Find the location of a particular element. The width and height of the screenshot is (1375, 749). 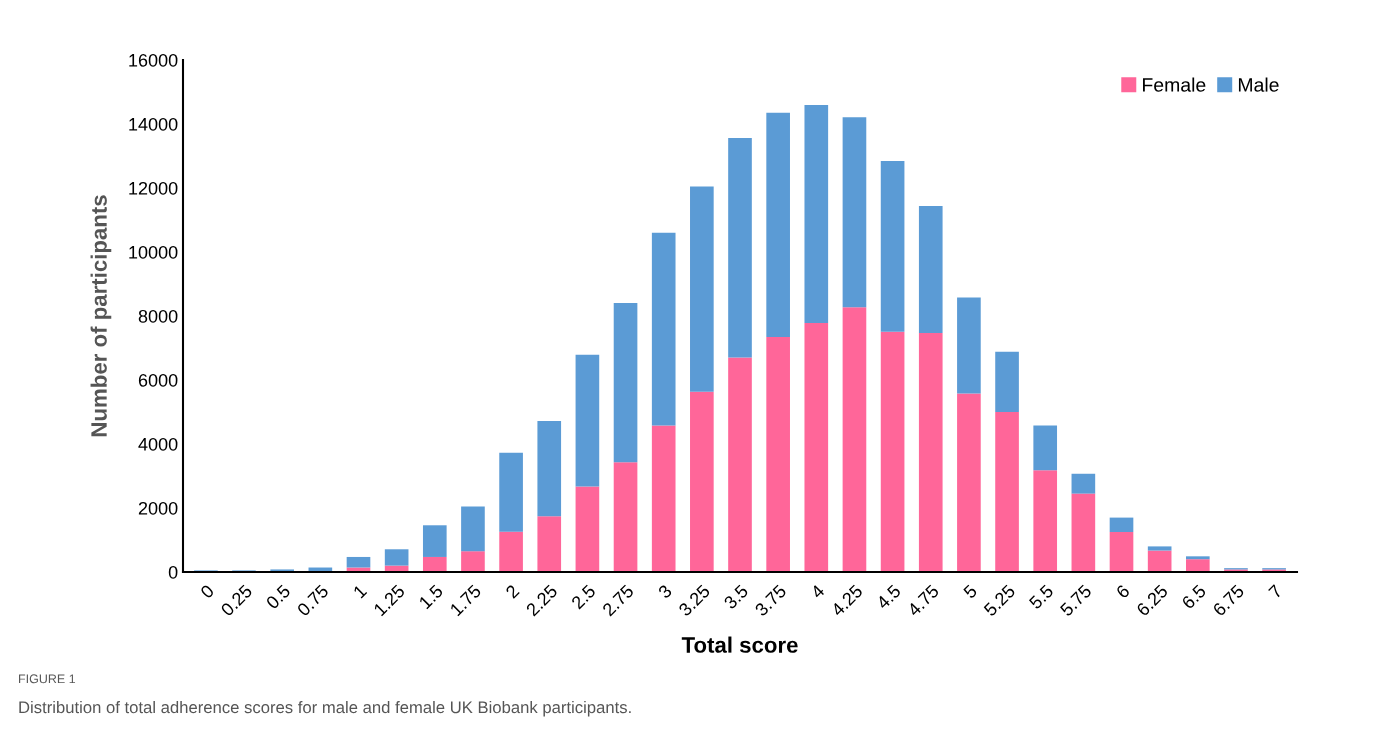

y-tick-label: 14000 is located at coordinates (153, 124).